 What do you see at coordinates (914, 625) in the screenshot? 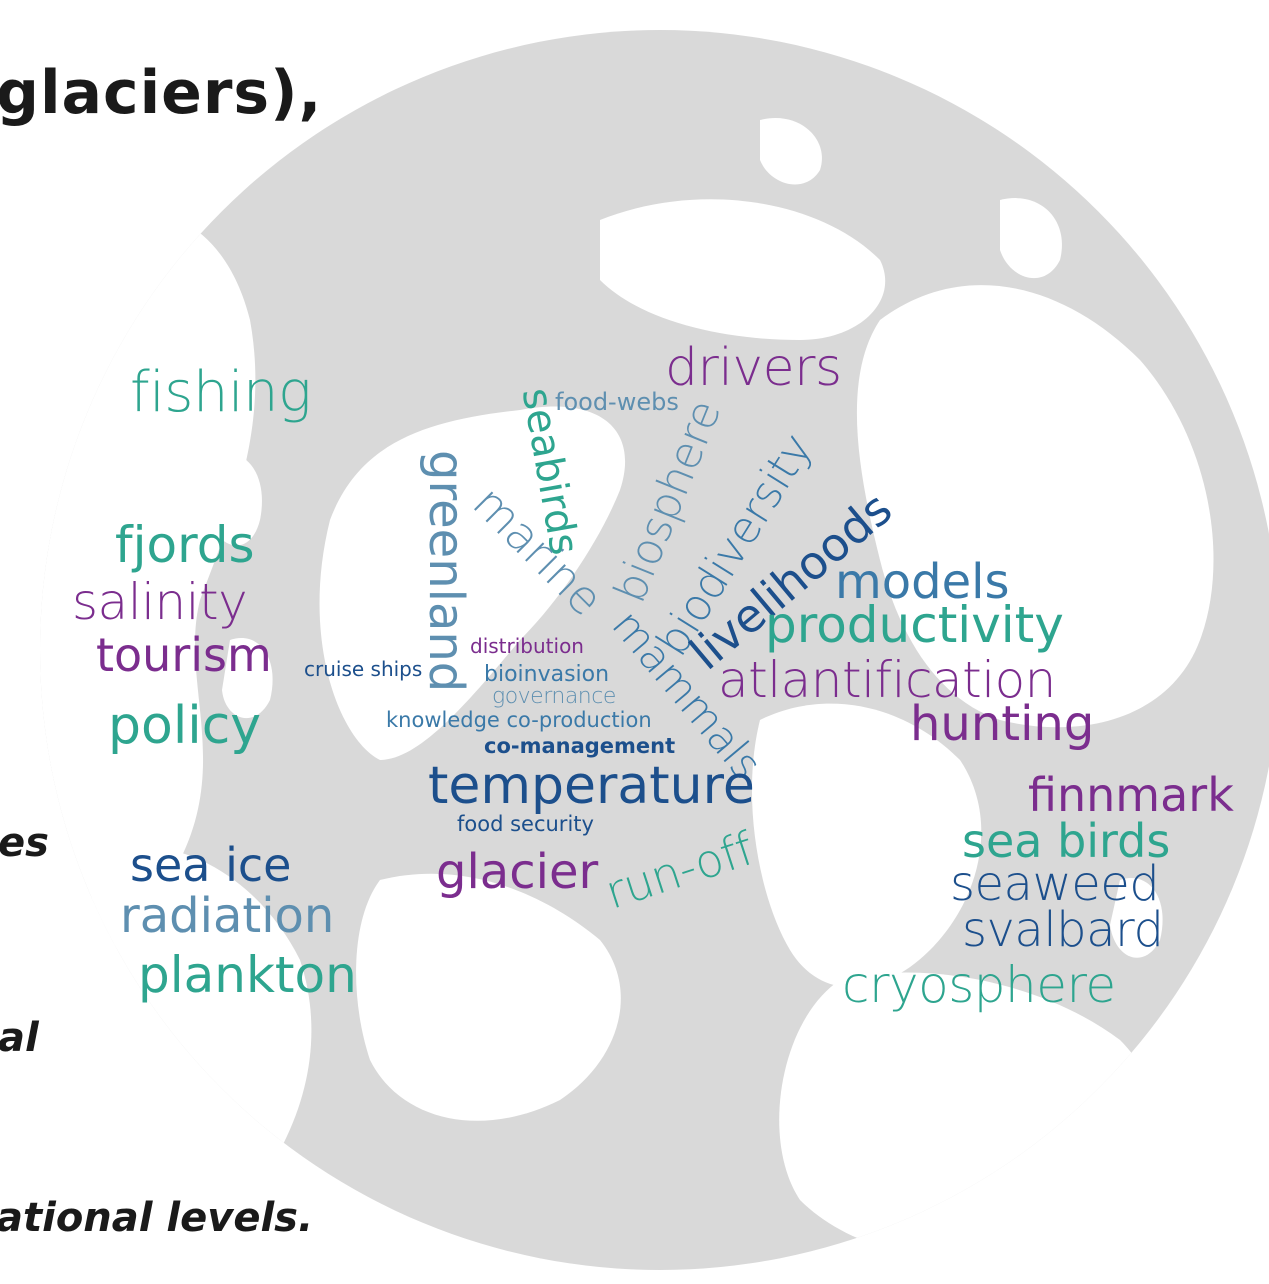
I see `word-productivity: productivity` at bounding box center [914, 625].